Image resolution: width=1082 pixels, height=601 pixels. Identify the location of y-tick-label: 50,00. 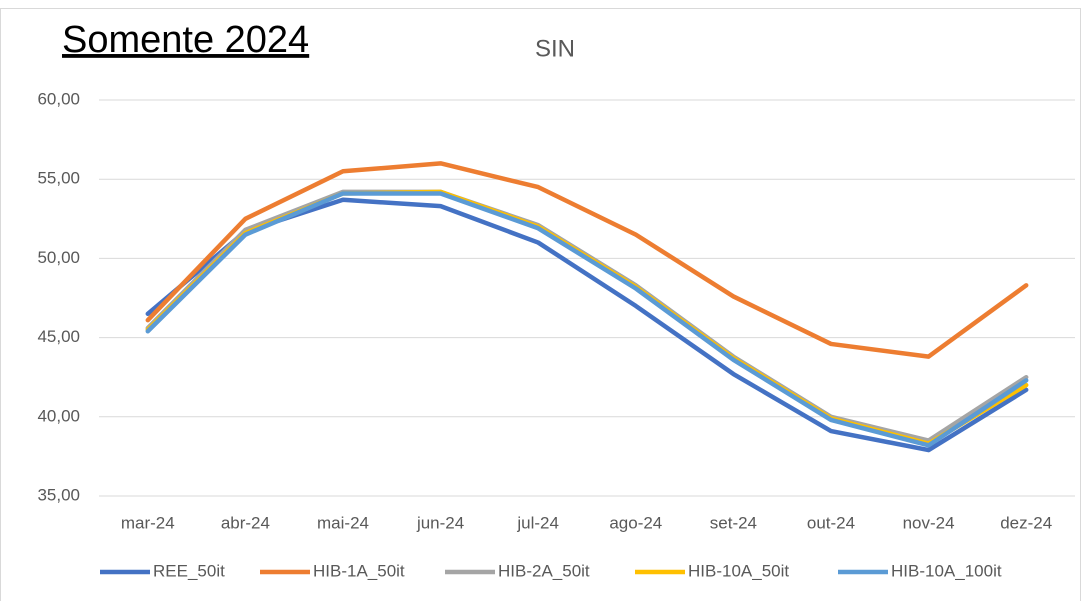
(58, 257).